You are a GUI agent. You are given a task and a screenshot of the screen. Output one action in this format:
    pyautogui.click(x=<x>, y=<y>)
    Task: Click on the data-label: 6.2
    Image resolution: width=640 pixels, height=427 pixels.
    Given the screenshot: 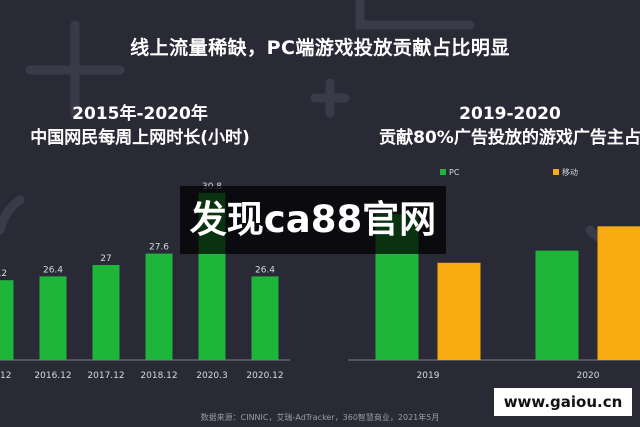 What is the action you would take?
    pyautogui.click(x=3, y=274)
    